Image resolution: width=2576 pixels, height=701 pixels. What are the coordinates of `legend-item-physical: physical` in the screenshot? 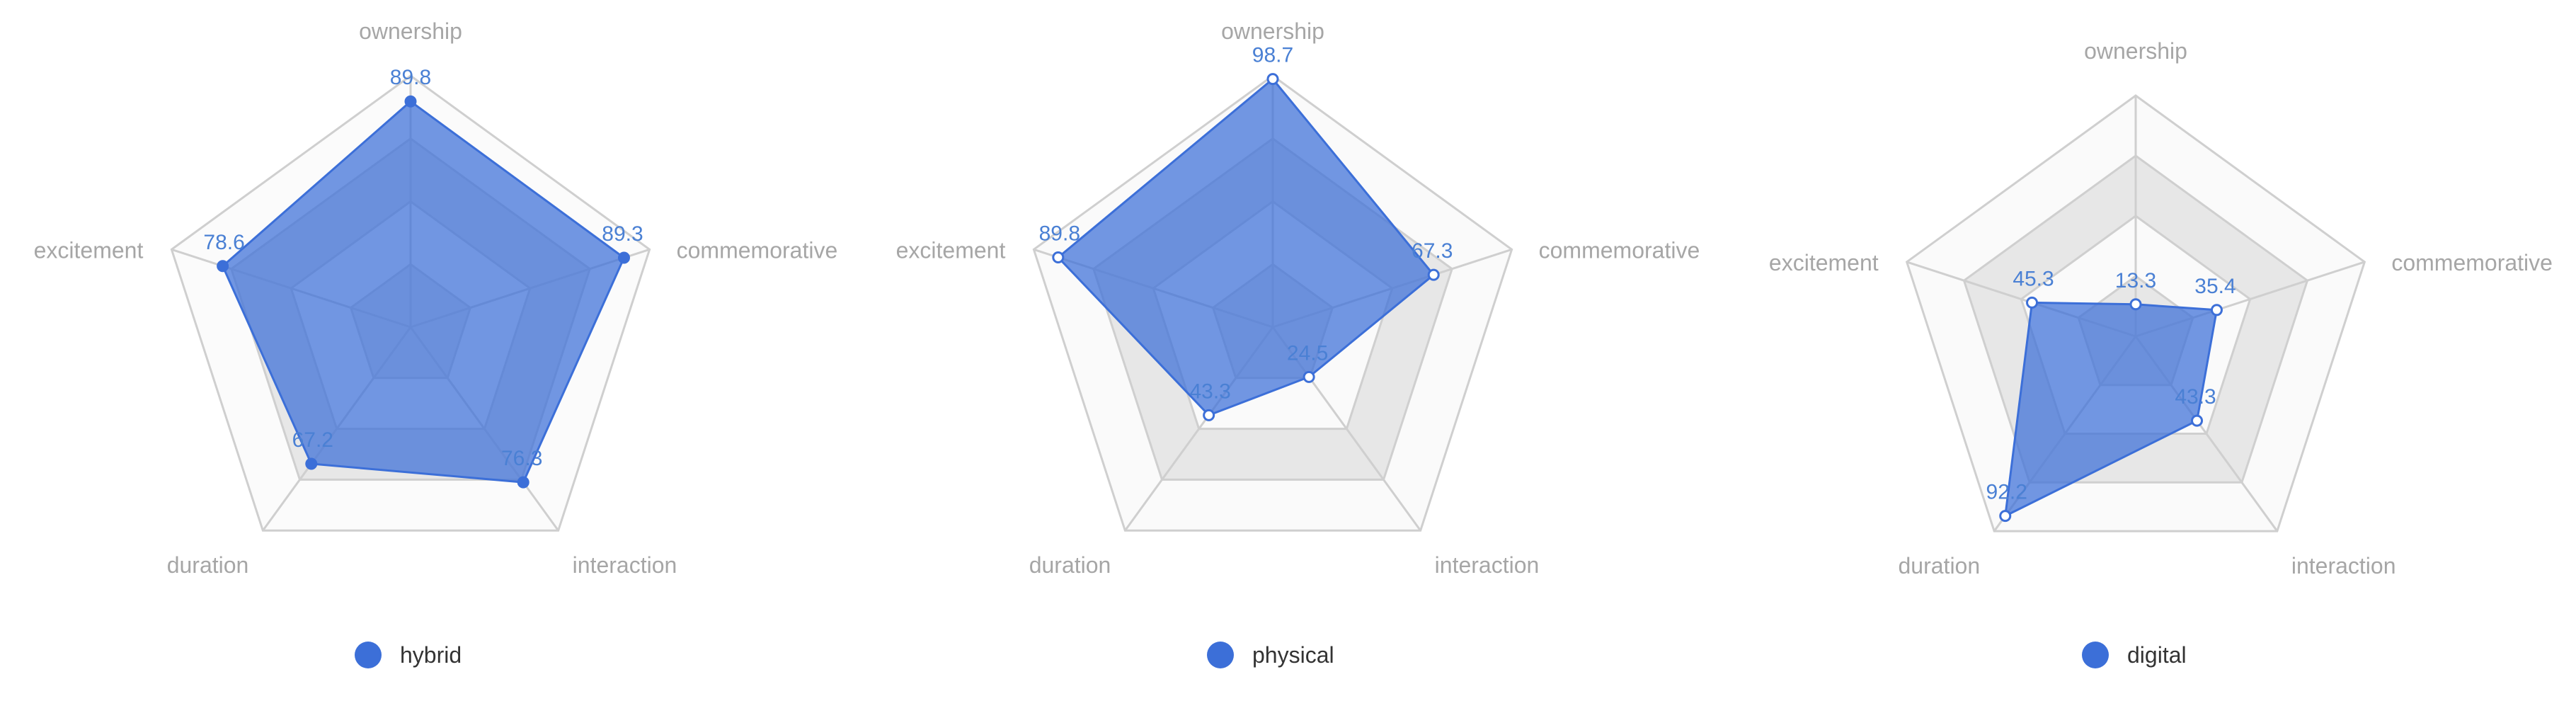 It's located at (1270, 655).